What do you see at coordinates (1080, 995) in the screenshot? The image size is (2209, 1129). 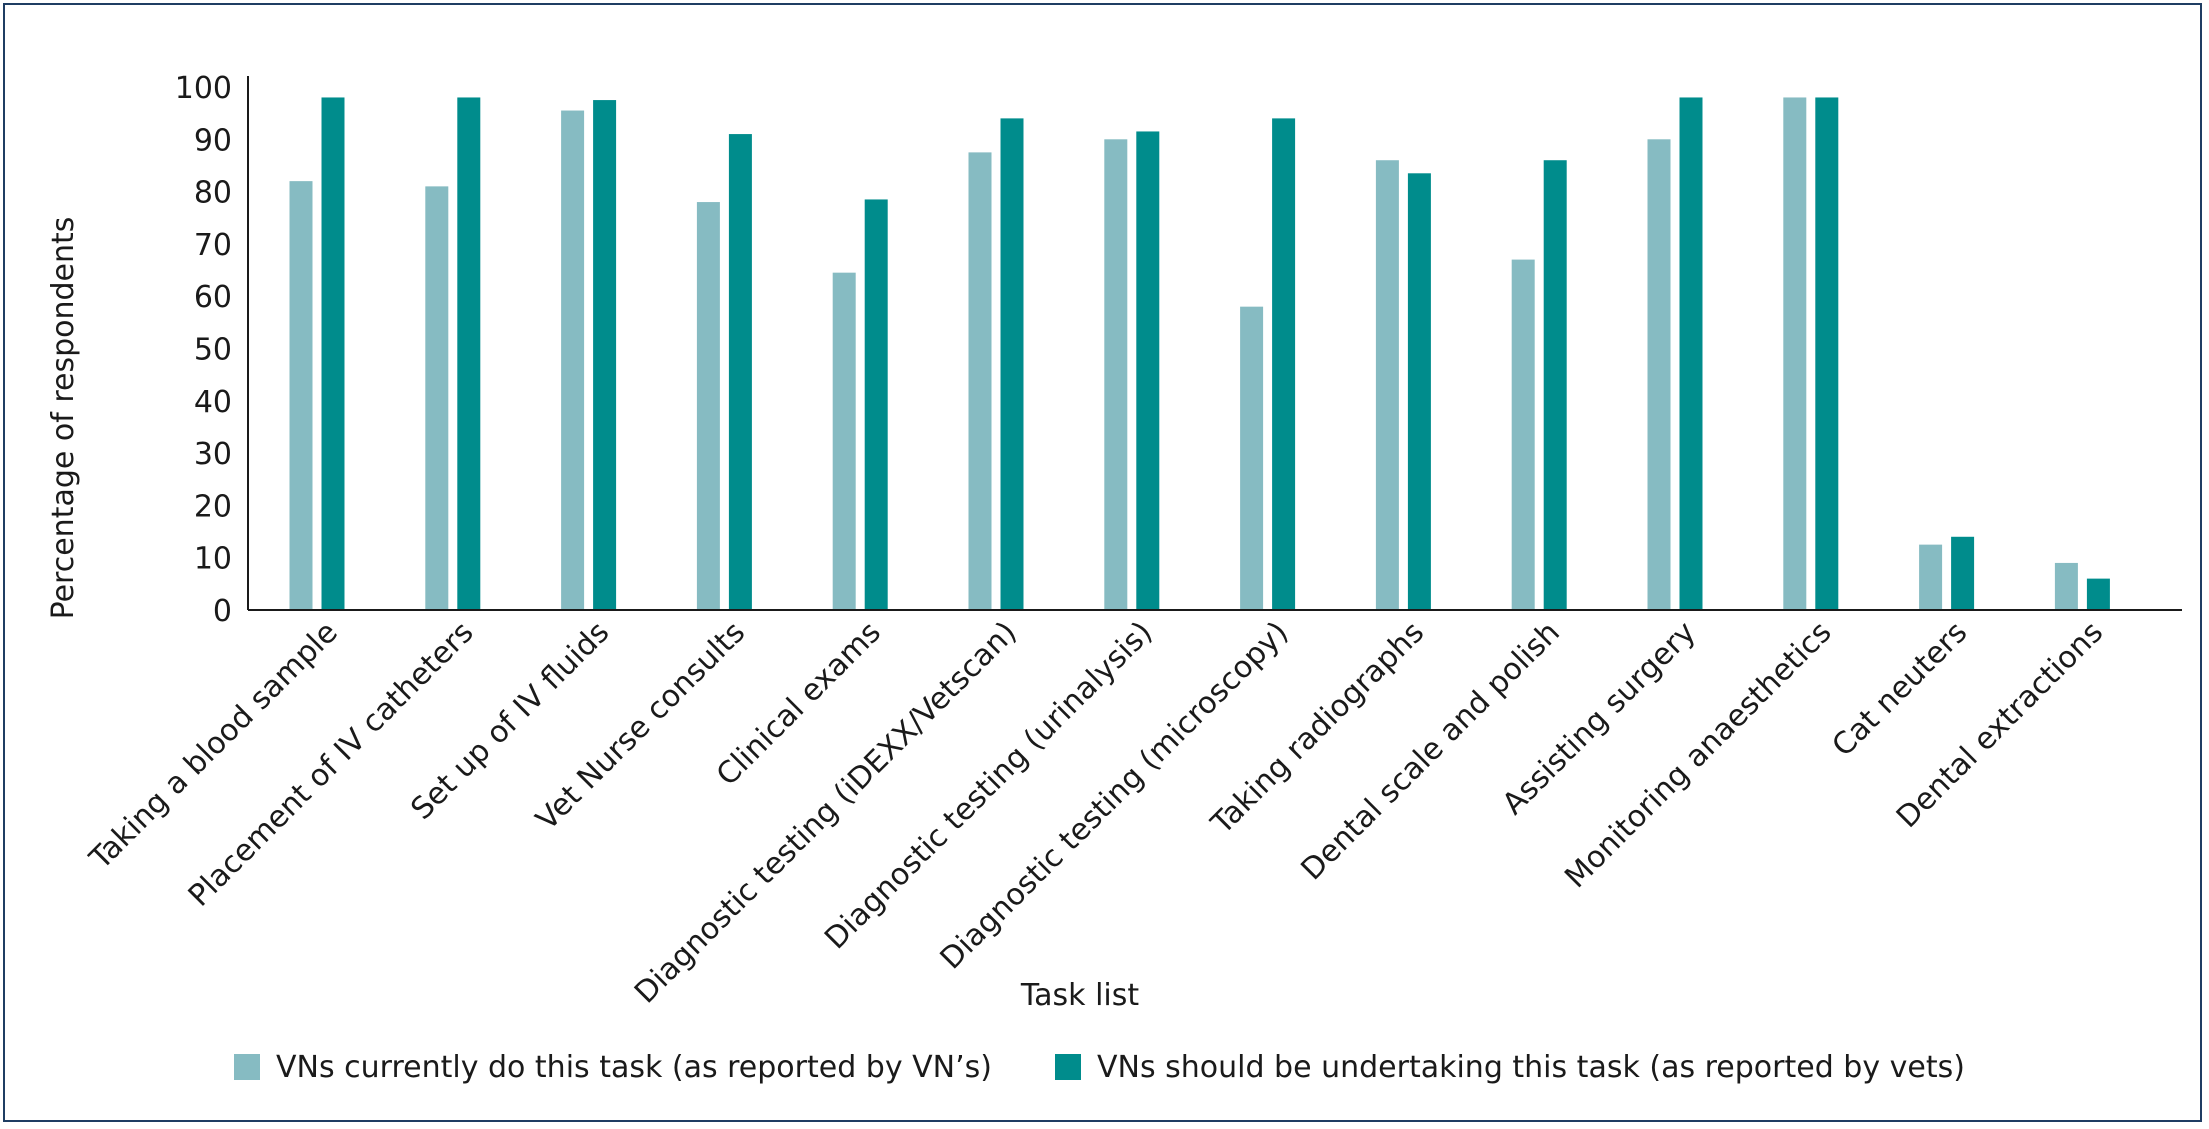 I see `x-axis-title: Task list` at bounding box center [1080, 995].